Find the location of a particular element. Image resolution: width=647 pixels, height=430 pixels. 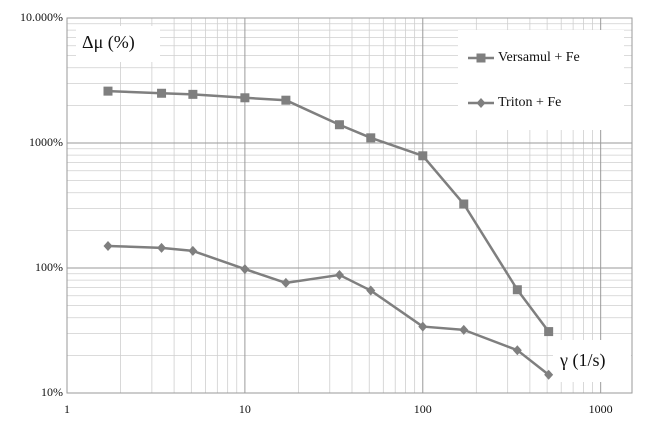

x-axis-label: γ (1/s) is located at coordinates (582, 360).